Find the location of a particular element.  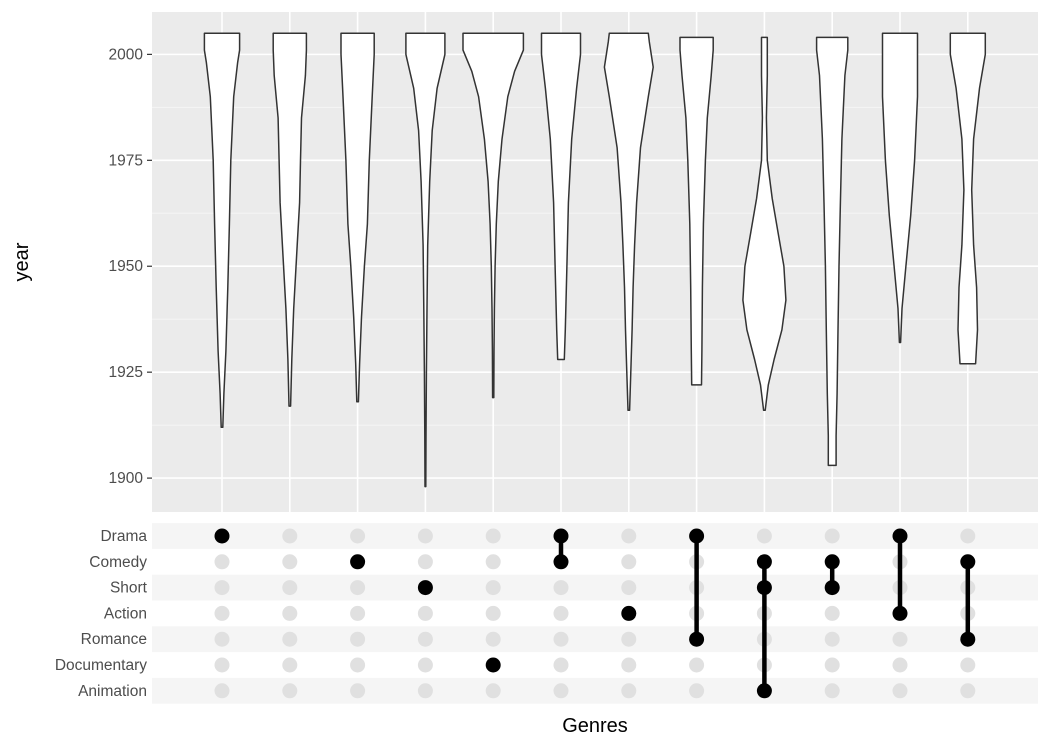

x-axis-title: Genres is located at coordinates (595, 726).